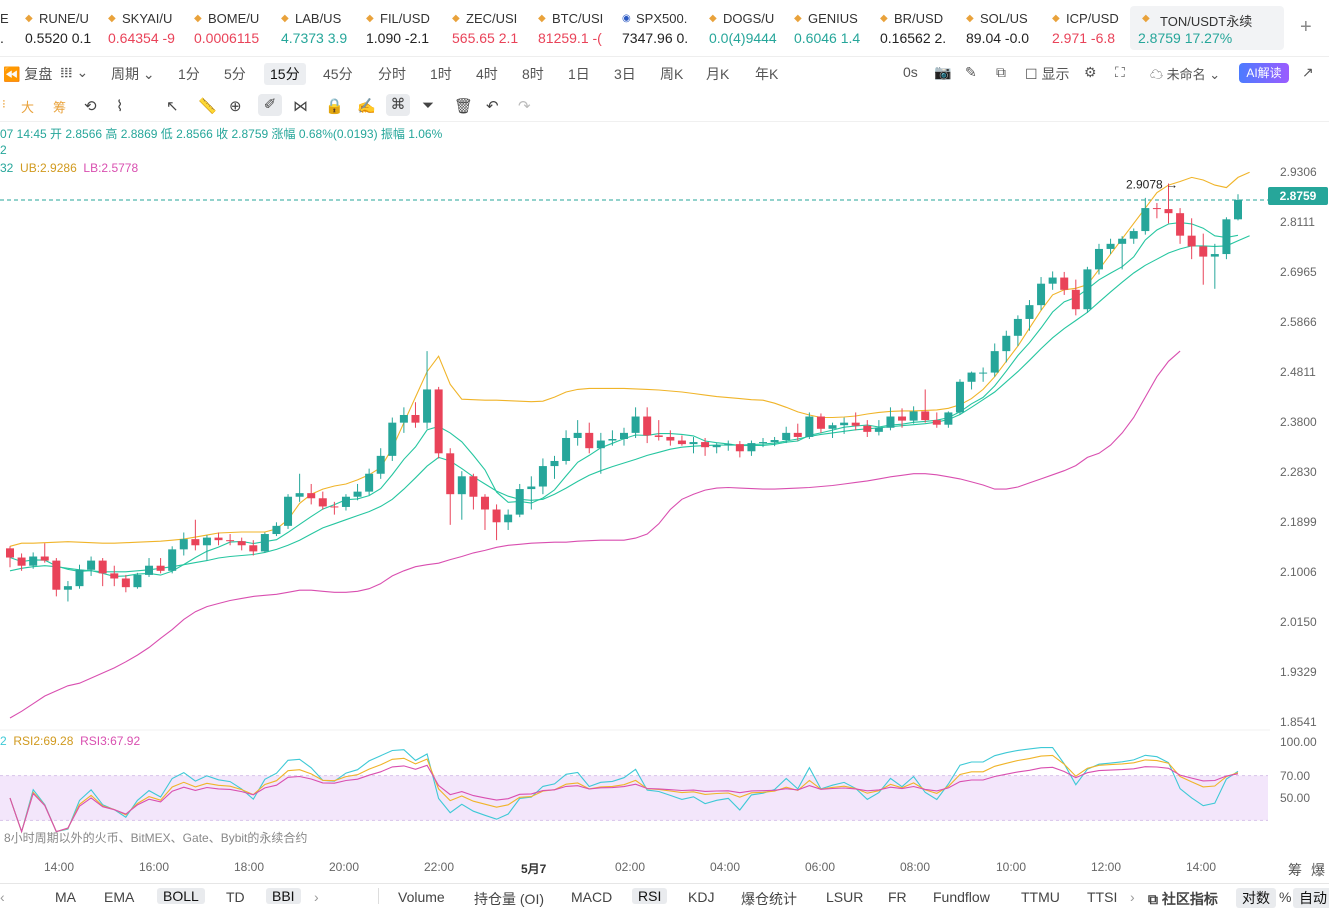 The height and width of the screenshot is (909, 1329). I want to click on ticker-item: ◆ ZEC/USI 565.65 2.1, so click(493, 28).